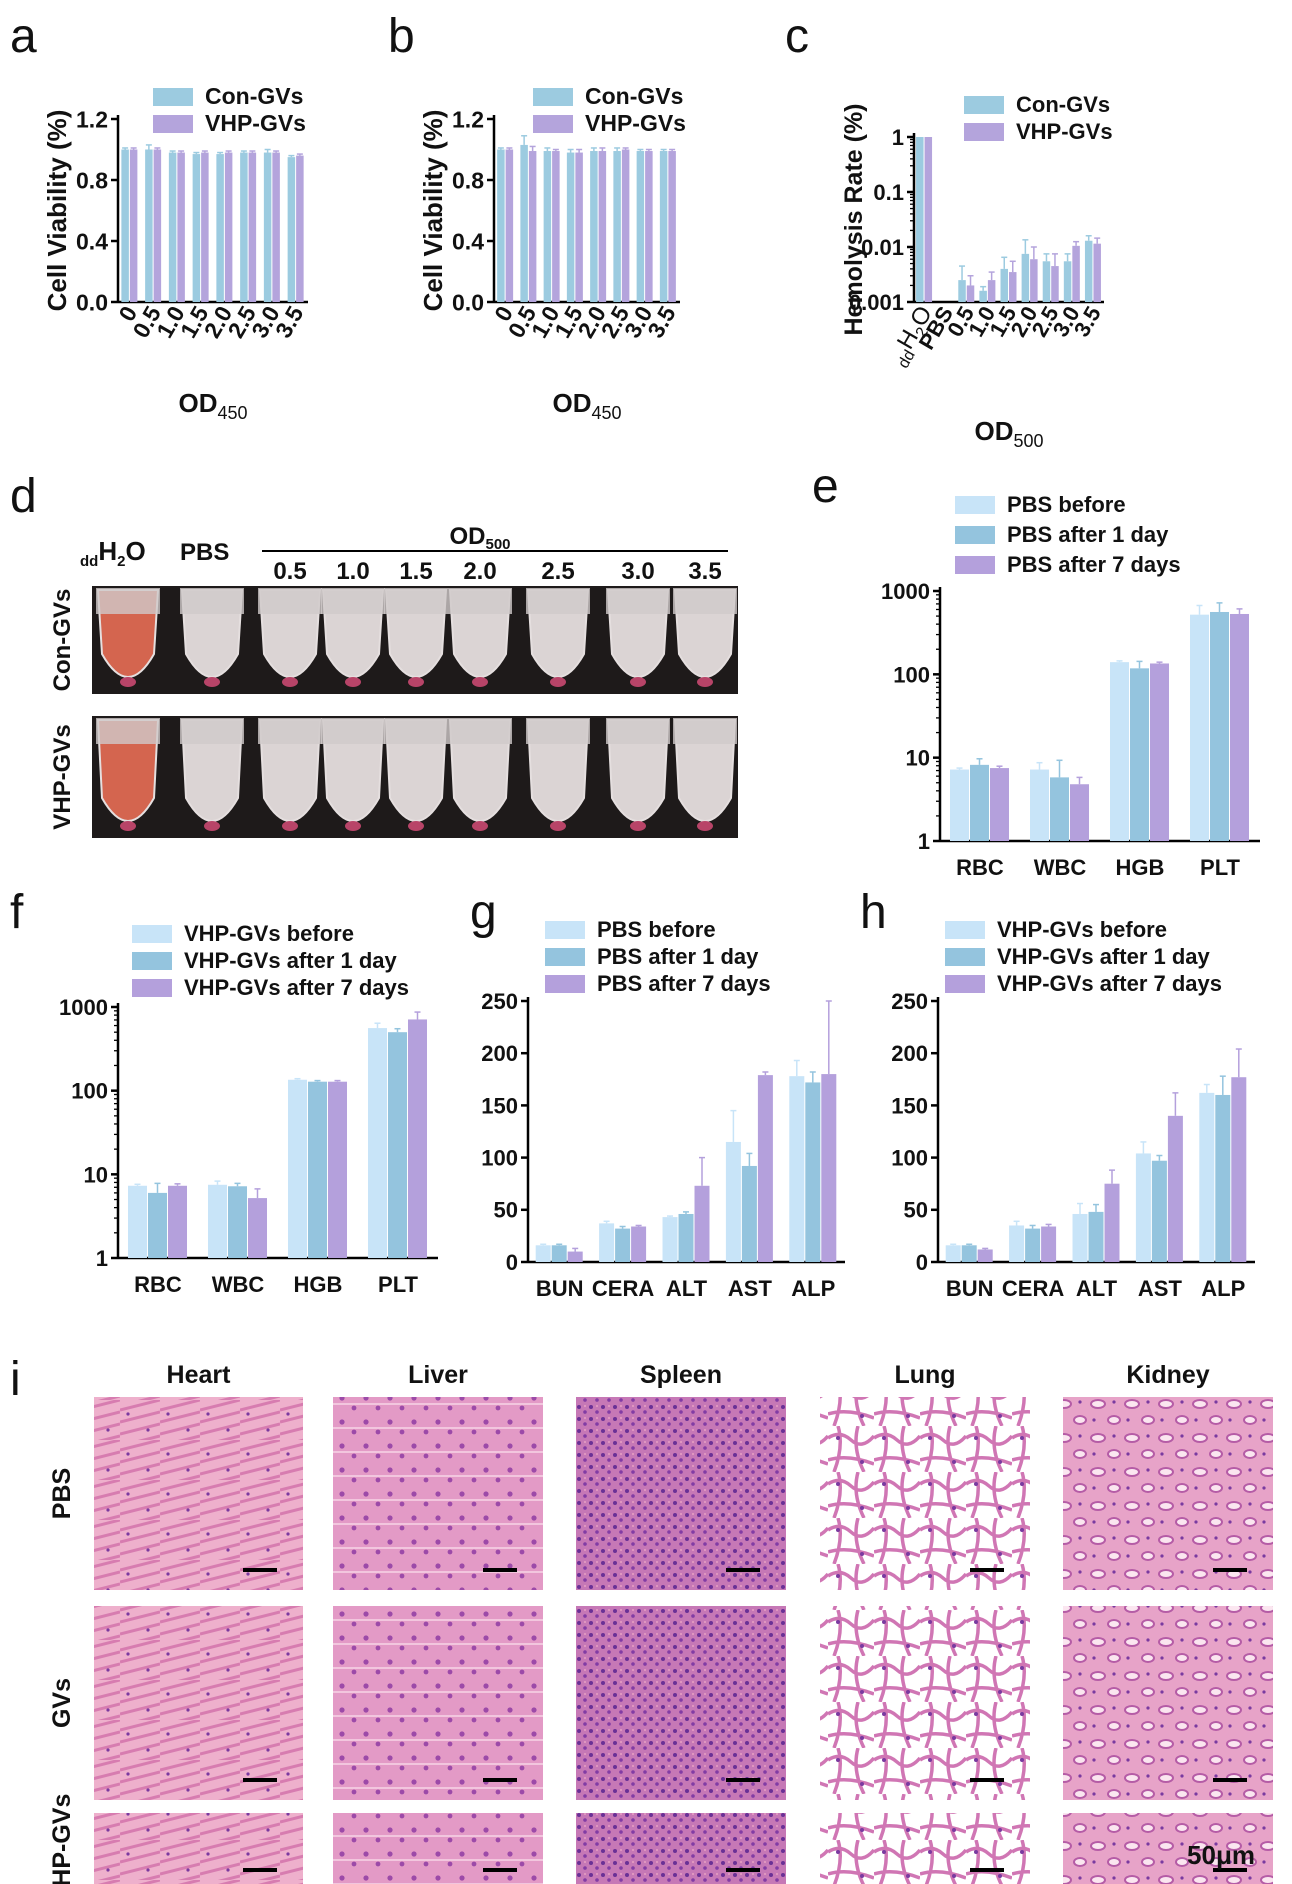  I want to click on concentration-label: 2.0, so click(479, 571).